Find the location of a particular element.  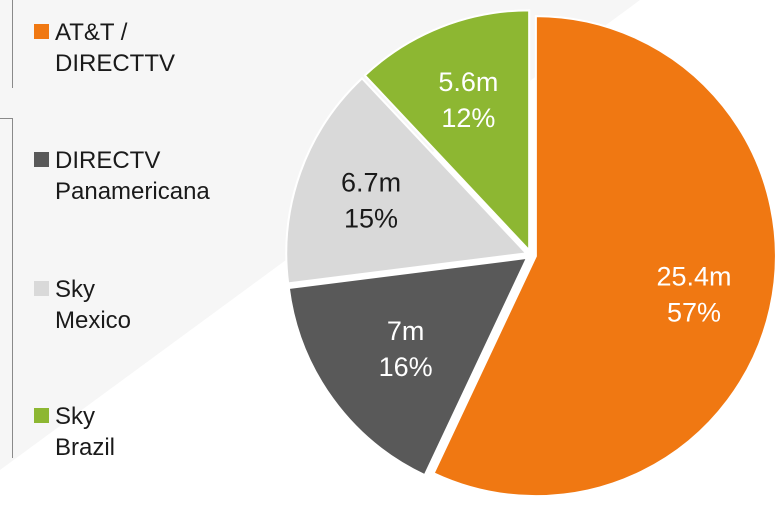

divider-line-horizontal is located at coordinates (6, 118).